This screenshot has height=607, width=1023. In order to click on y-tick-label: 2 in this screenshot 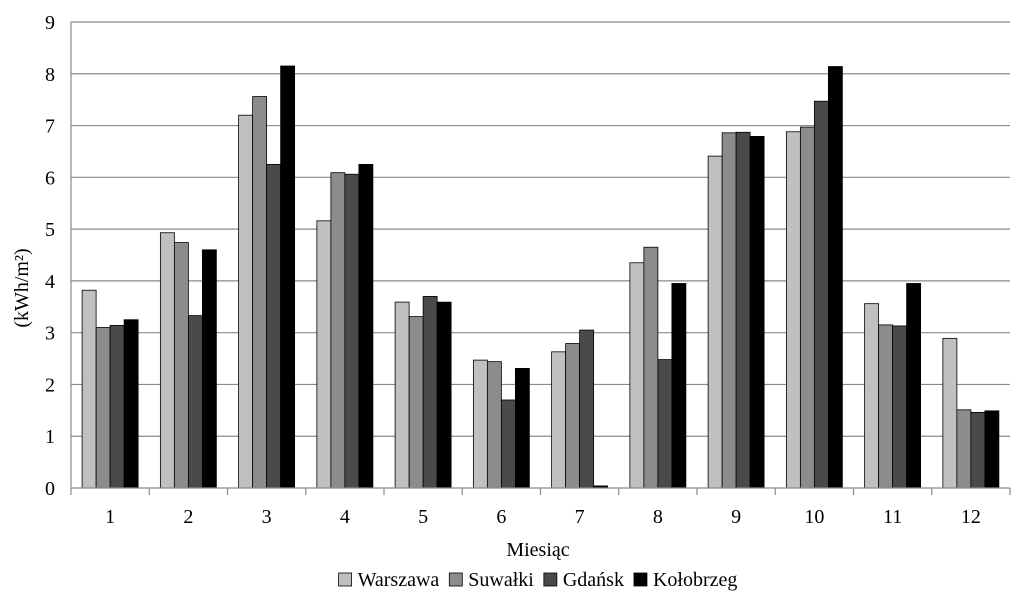, I will do `click(50, 385)`.